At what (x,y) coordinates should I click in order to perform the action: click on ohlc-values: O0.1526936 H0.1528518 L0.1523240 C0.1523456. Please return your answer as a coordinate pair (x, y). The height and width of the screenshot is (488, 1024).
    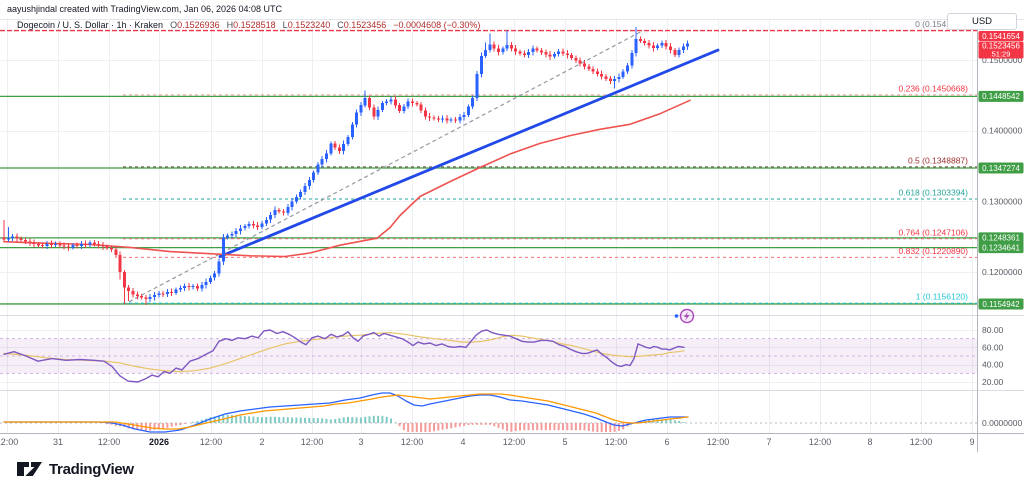
    Looking at the image, I should click on (274, 25).